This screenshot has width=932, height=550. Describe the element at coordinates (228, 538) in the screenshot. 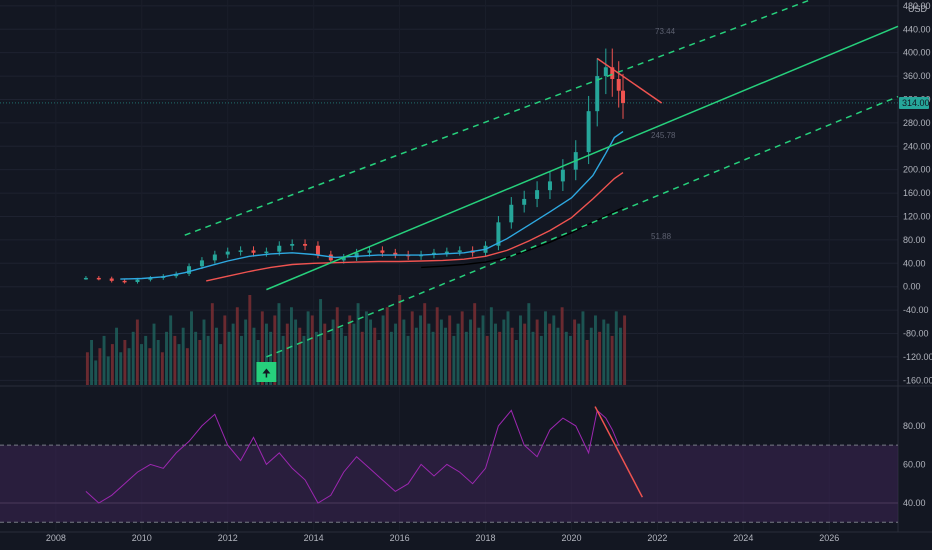

I see `x-tick-label: 2012` at that location.